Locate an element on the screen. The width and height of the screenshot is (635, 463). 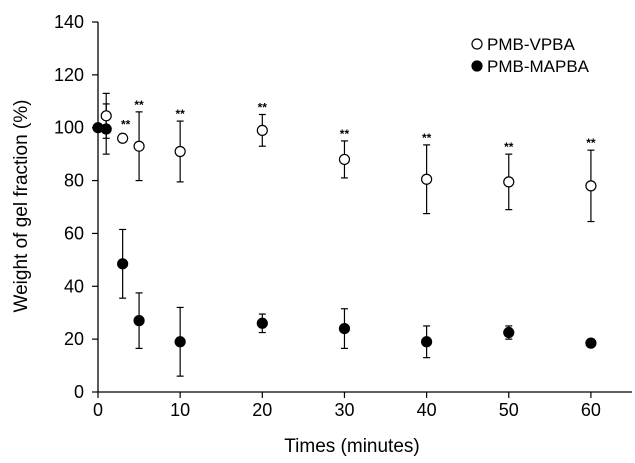
x-tick-label: 20 is located at coordinates (262, 410).